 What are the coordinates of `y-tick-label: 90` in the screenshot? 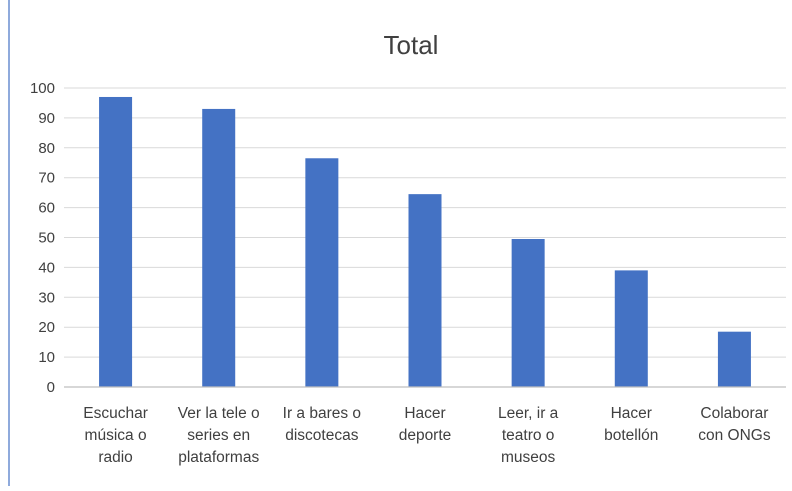 It's located at (46, 118).